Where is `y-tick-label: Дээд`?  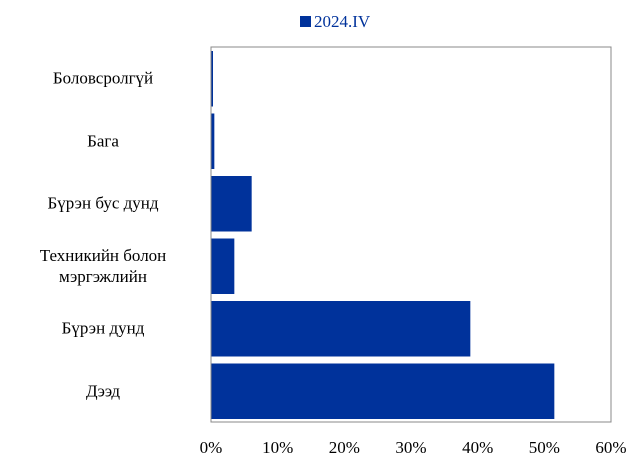
y-tick-label: Дээд is located at coordinates (103, 391).